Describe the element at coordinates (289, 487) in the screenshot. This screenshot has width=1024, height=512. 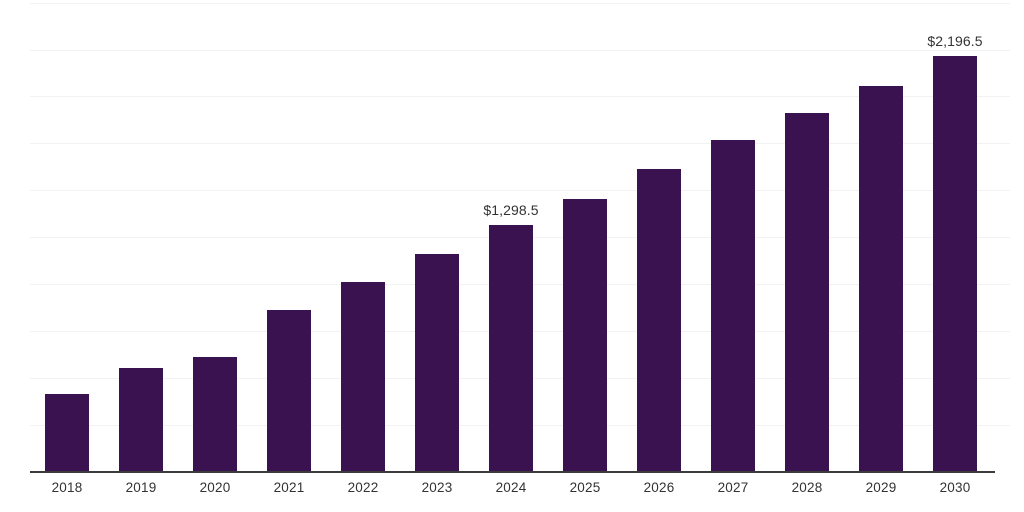
I see `x-tick-label-2021: 2021` at that location.